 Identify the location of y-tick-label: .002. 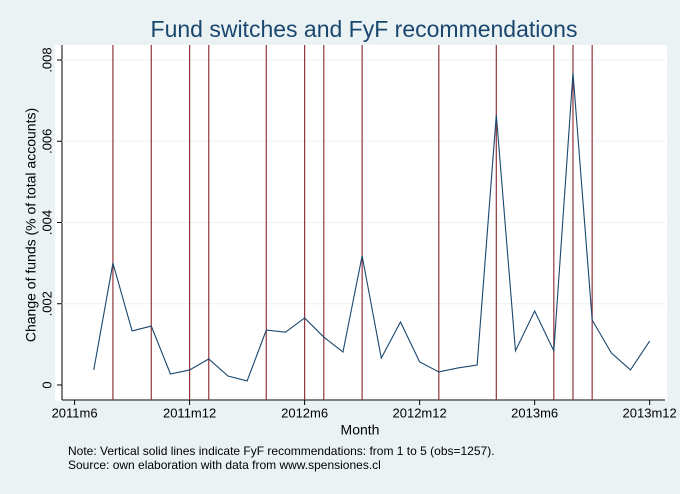
(46, 303).